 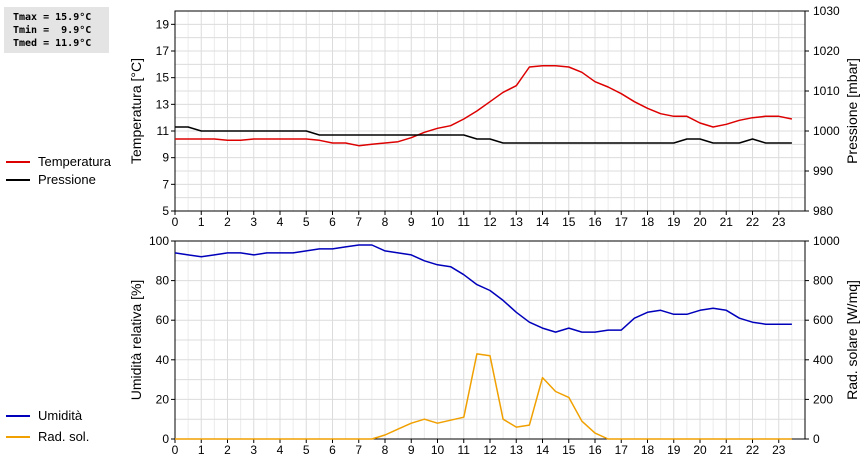 What do you see at coordinates (490, 450) in the screenshot?
I see `panel2-x-tick-label: 12` at bounding box center [490, 450].